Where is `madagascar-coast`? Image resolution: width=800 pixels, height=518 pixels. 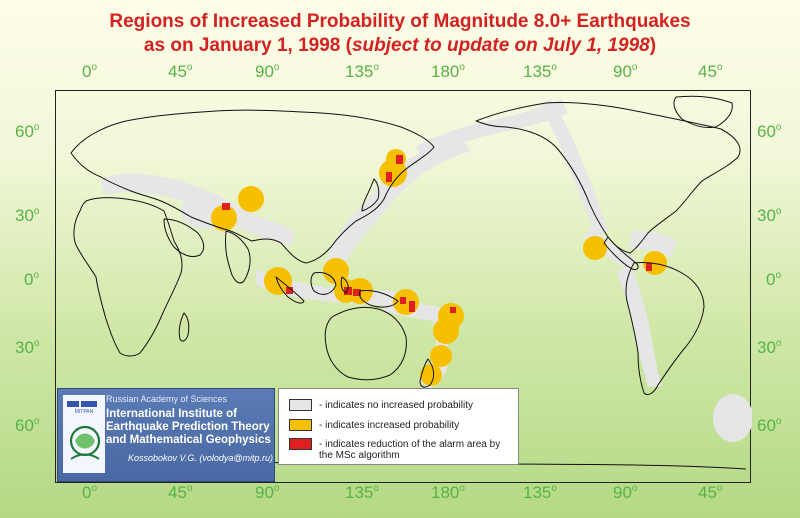 madagascar-coast is located at coordinates (184, 327).